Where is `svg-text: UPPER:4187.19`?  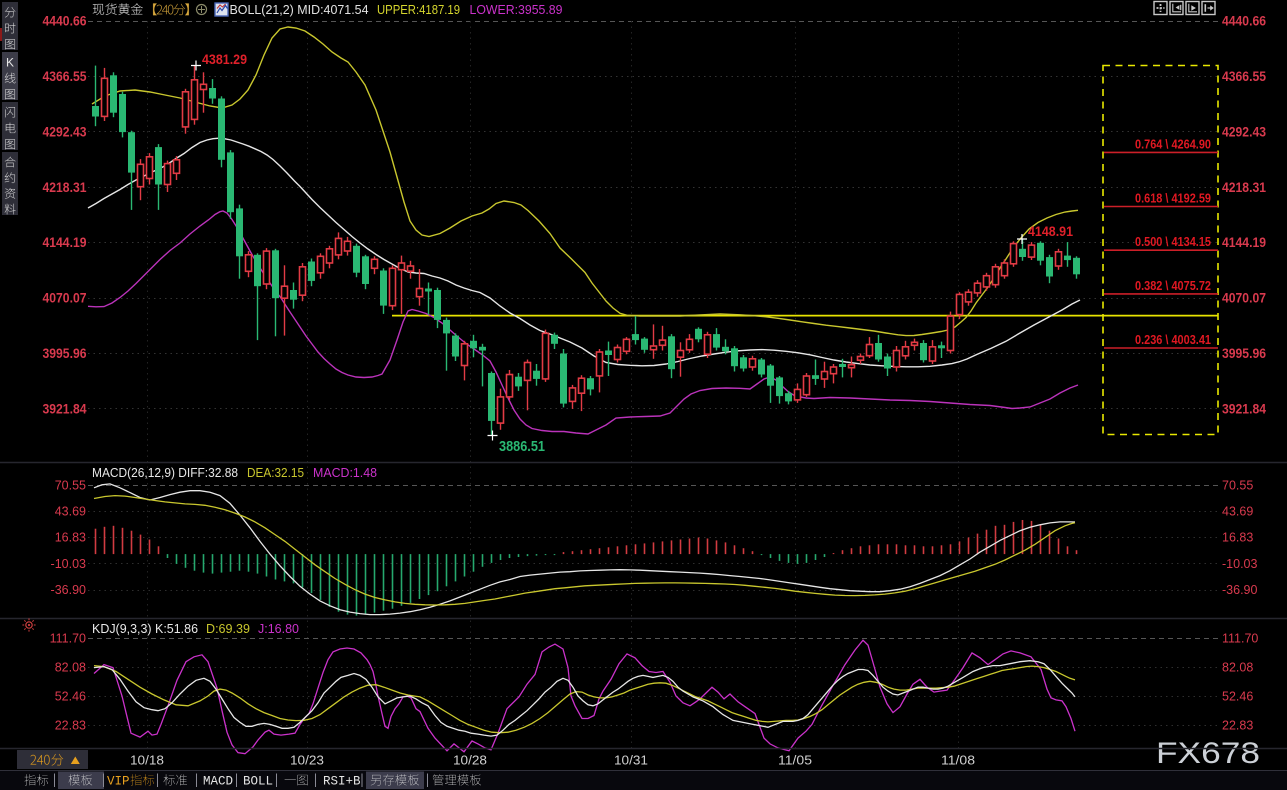 svg-text: UPPER:4187.19 is located at coordinates (418, 9).